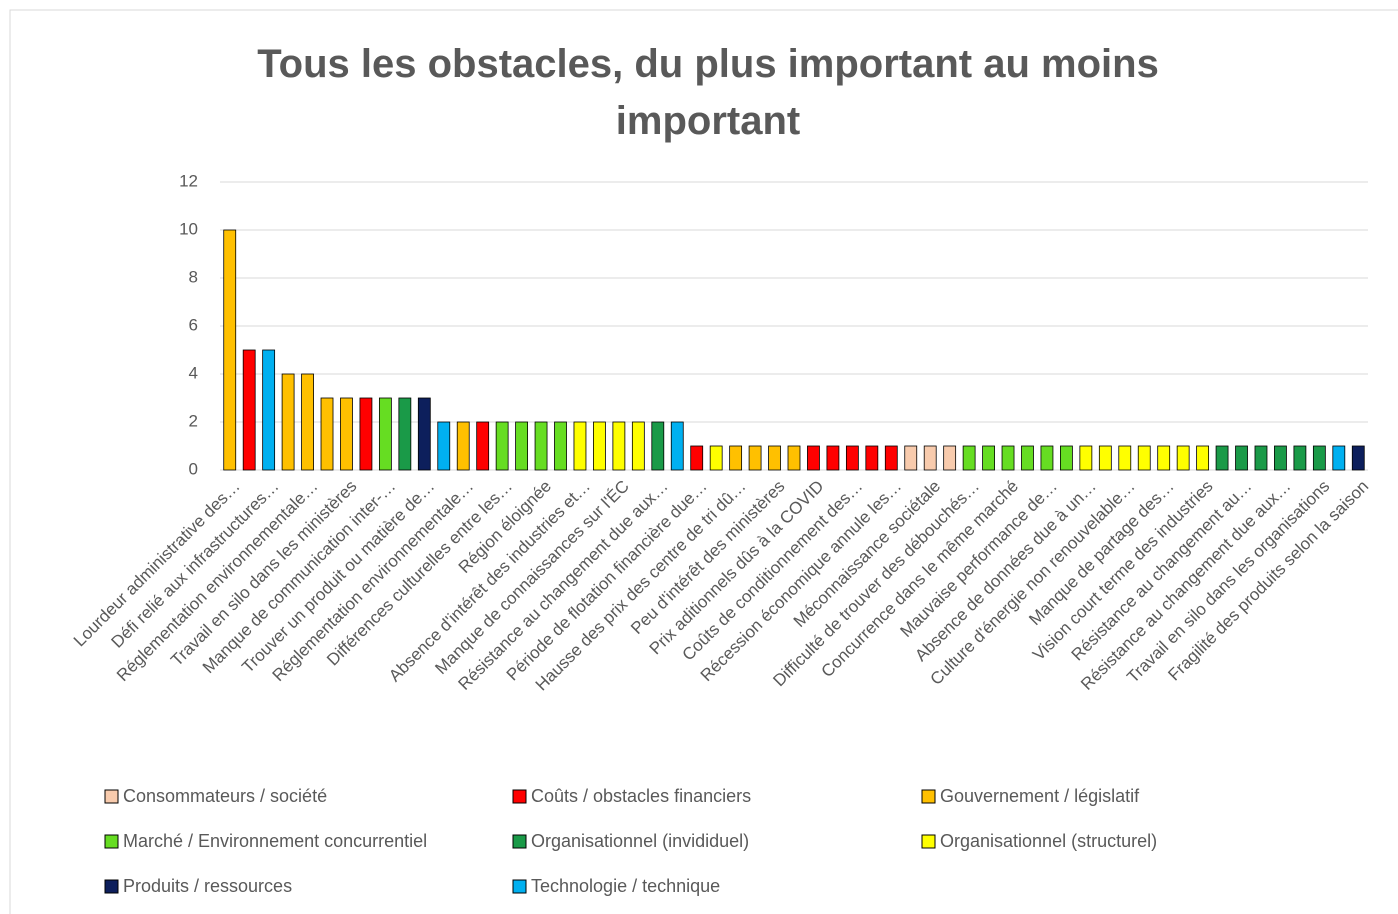 This screenshot has width=1398, height=914. I want to click on legend-label: Organisationnel (invididuel), so click(640, 841).